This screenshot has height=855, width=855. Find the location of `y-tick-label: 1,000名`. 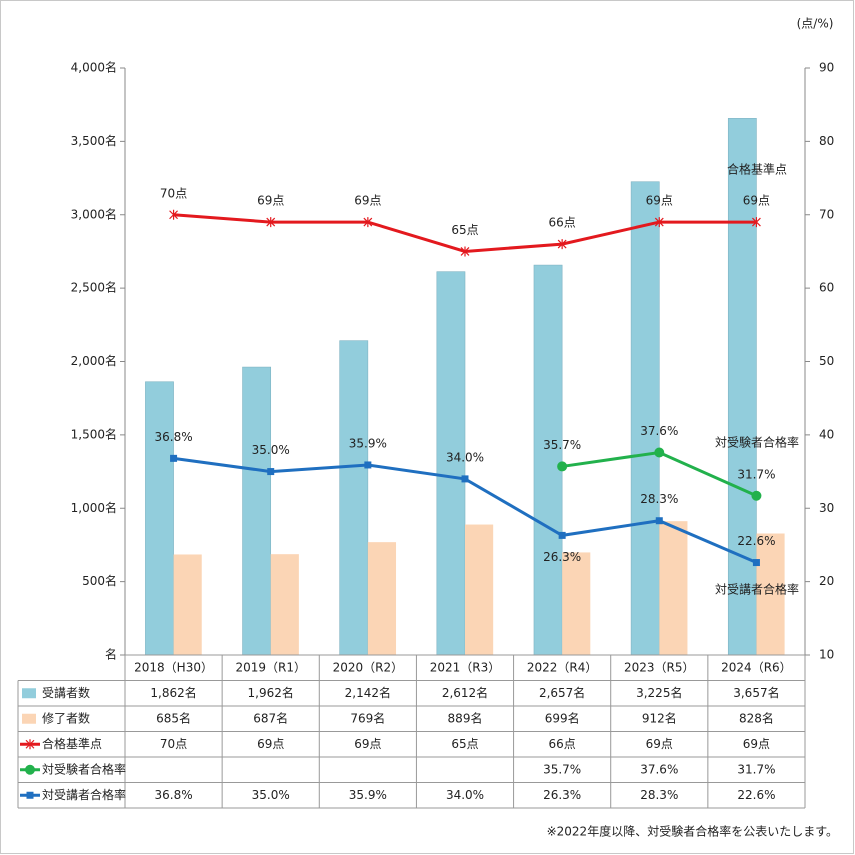

y-tick-label: 1,000名 is located at coordinates (94, 507).